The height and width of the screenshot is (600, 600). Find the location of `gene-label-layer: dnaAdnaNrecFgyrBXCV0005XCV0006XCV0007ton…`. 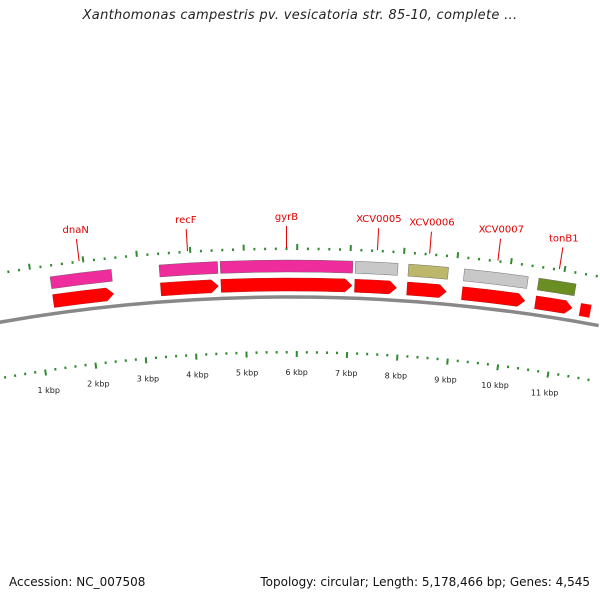

gene-label-layer: dnaAdnaNrecFgyrBXCV0005XCV0006XCV0007ton… is located at coordinates (321, 241).